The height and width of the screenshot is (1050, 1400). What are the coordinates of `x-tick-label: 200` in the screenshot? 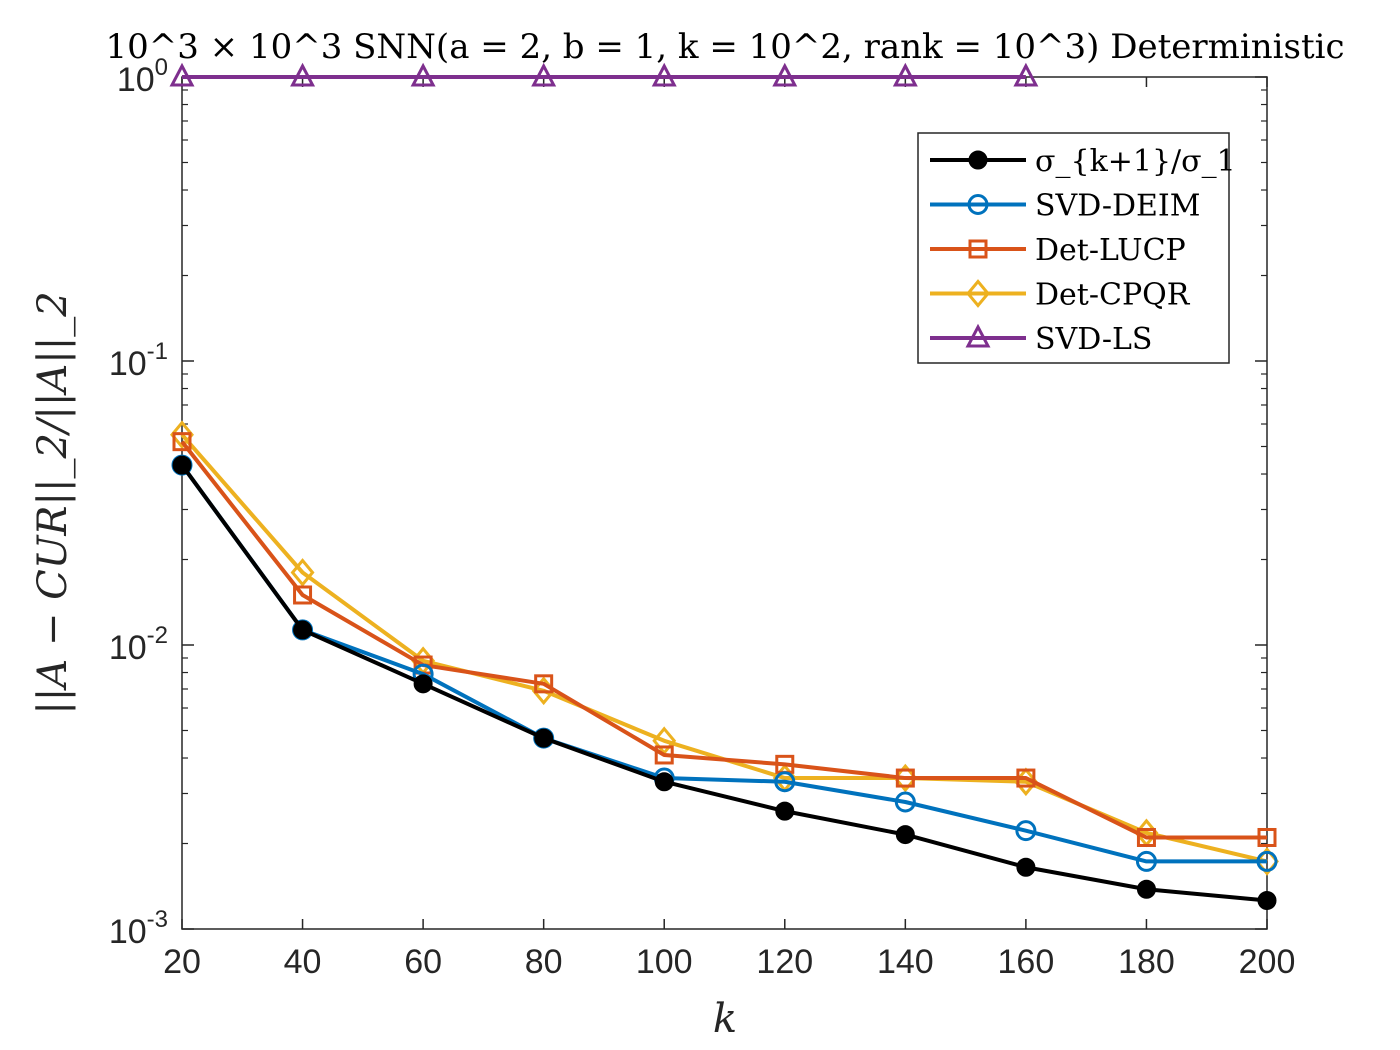 It's located at (1267, 962).